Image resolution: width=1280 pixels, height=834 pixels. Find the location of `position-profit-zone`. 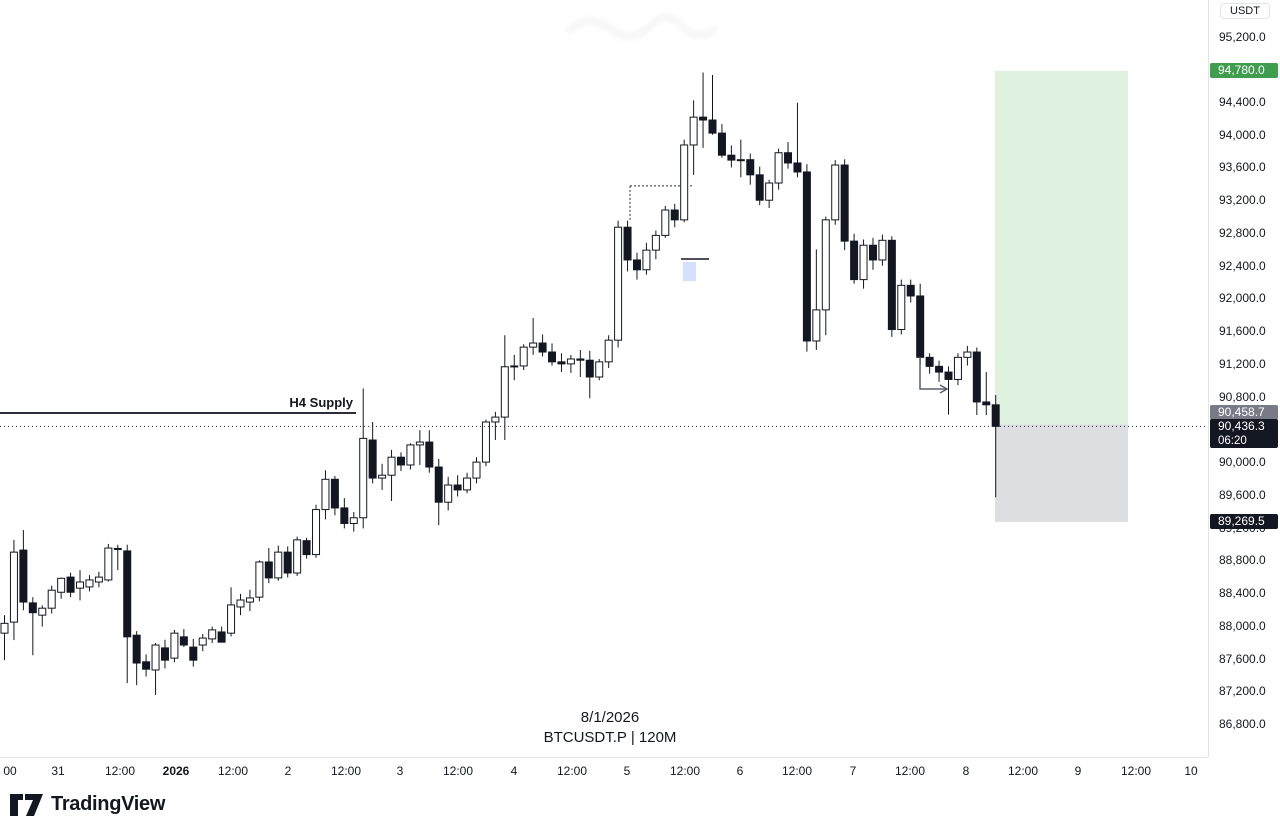

position-profit-zone is located at coordinates (1061, 247).